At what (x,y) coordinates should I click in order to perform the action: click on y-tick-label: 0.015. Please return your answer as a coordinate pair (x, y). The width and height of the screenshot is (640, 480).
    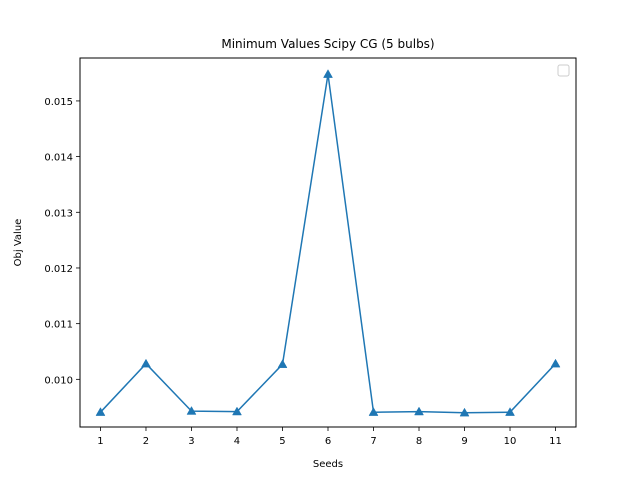
    Looking at the image, I should click on (58, 102).